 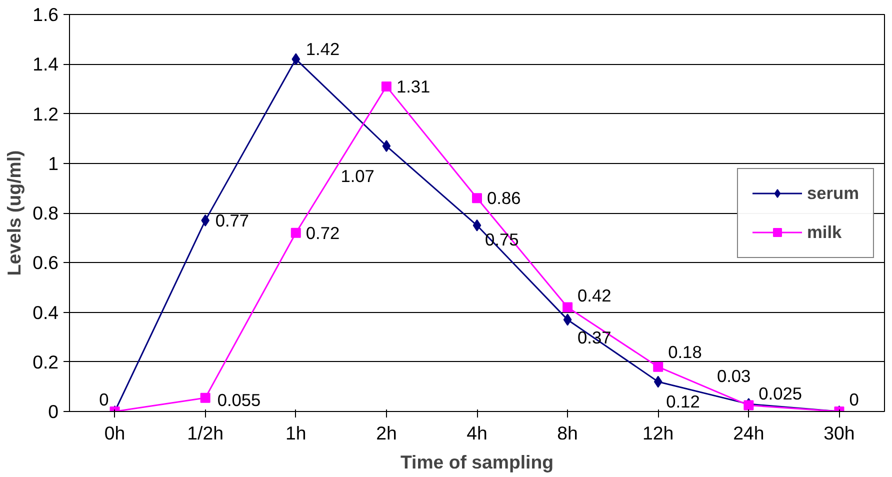 What do you see at coordinates (477, 462) in the screenshot?
I see `x-axis-title: Time of sampling` at bounding box center [477, 462].